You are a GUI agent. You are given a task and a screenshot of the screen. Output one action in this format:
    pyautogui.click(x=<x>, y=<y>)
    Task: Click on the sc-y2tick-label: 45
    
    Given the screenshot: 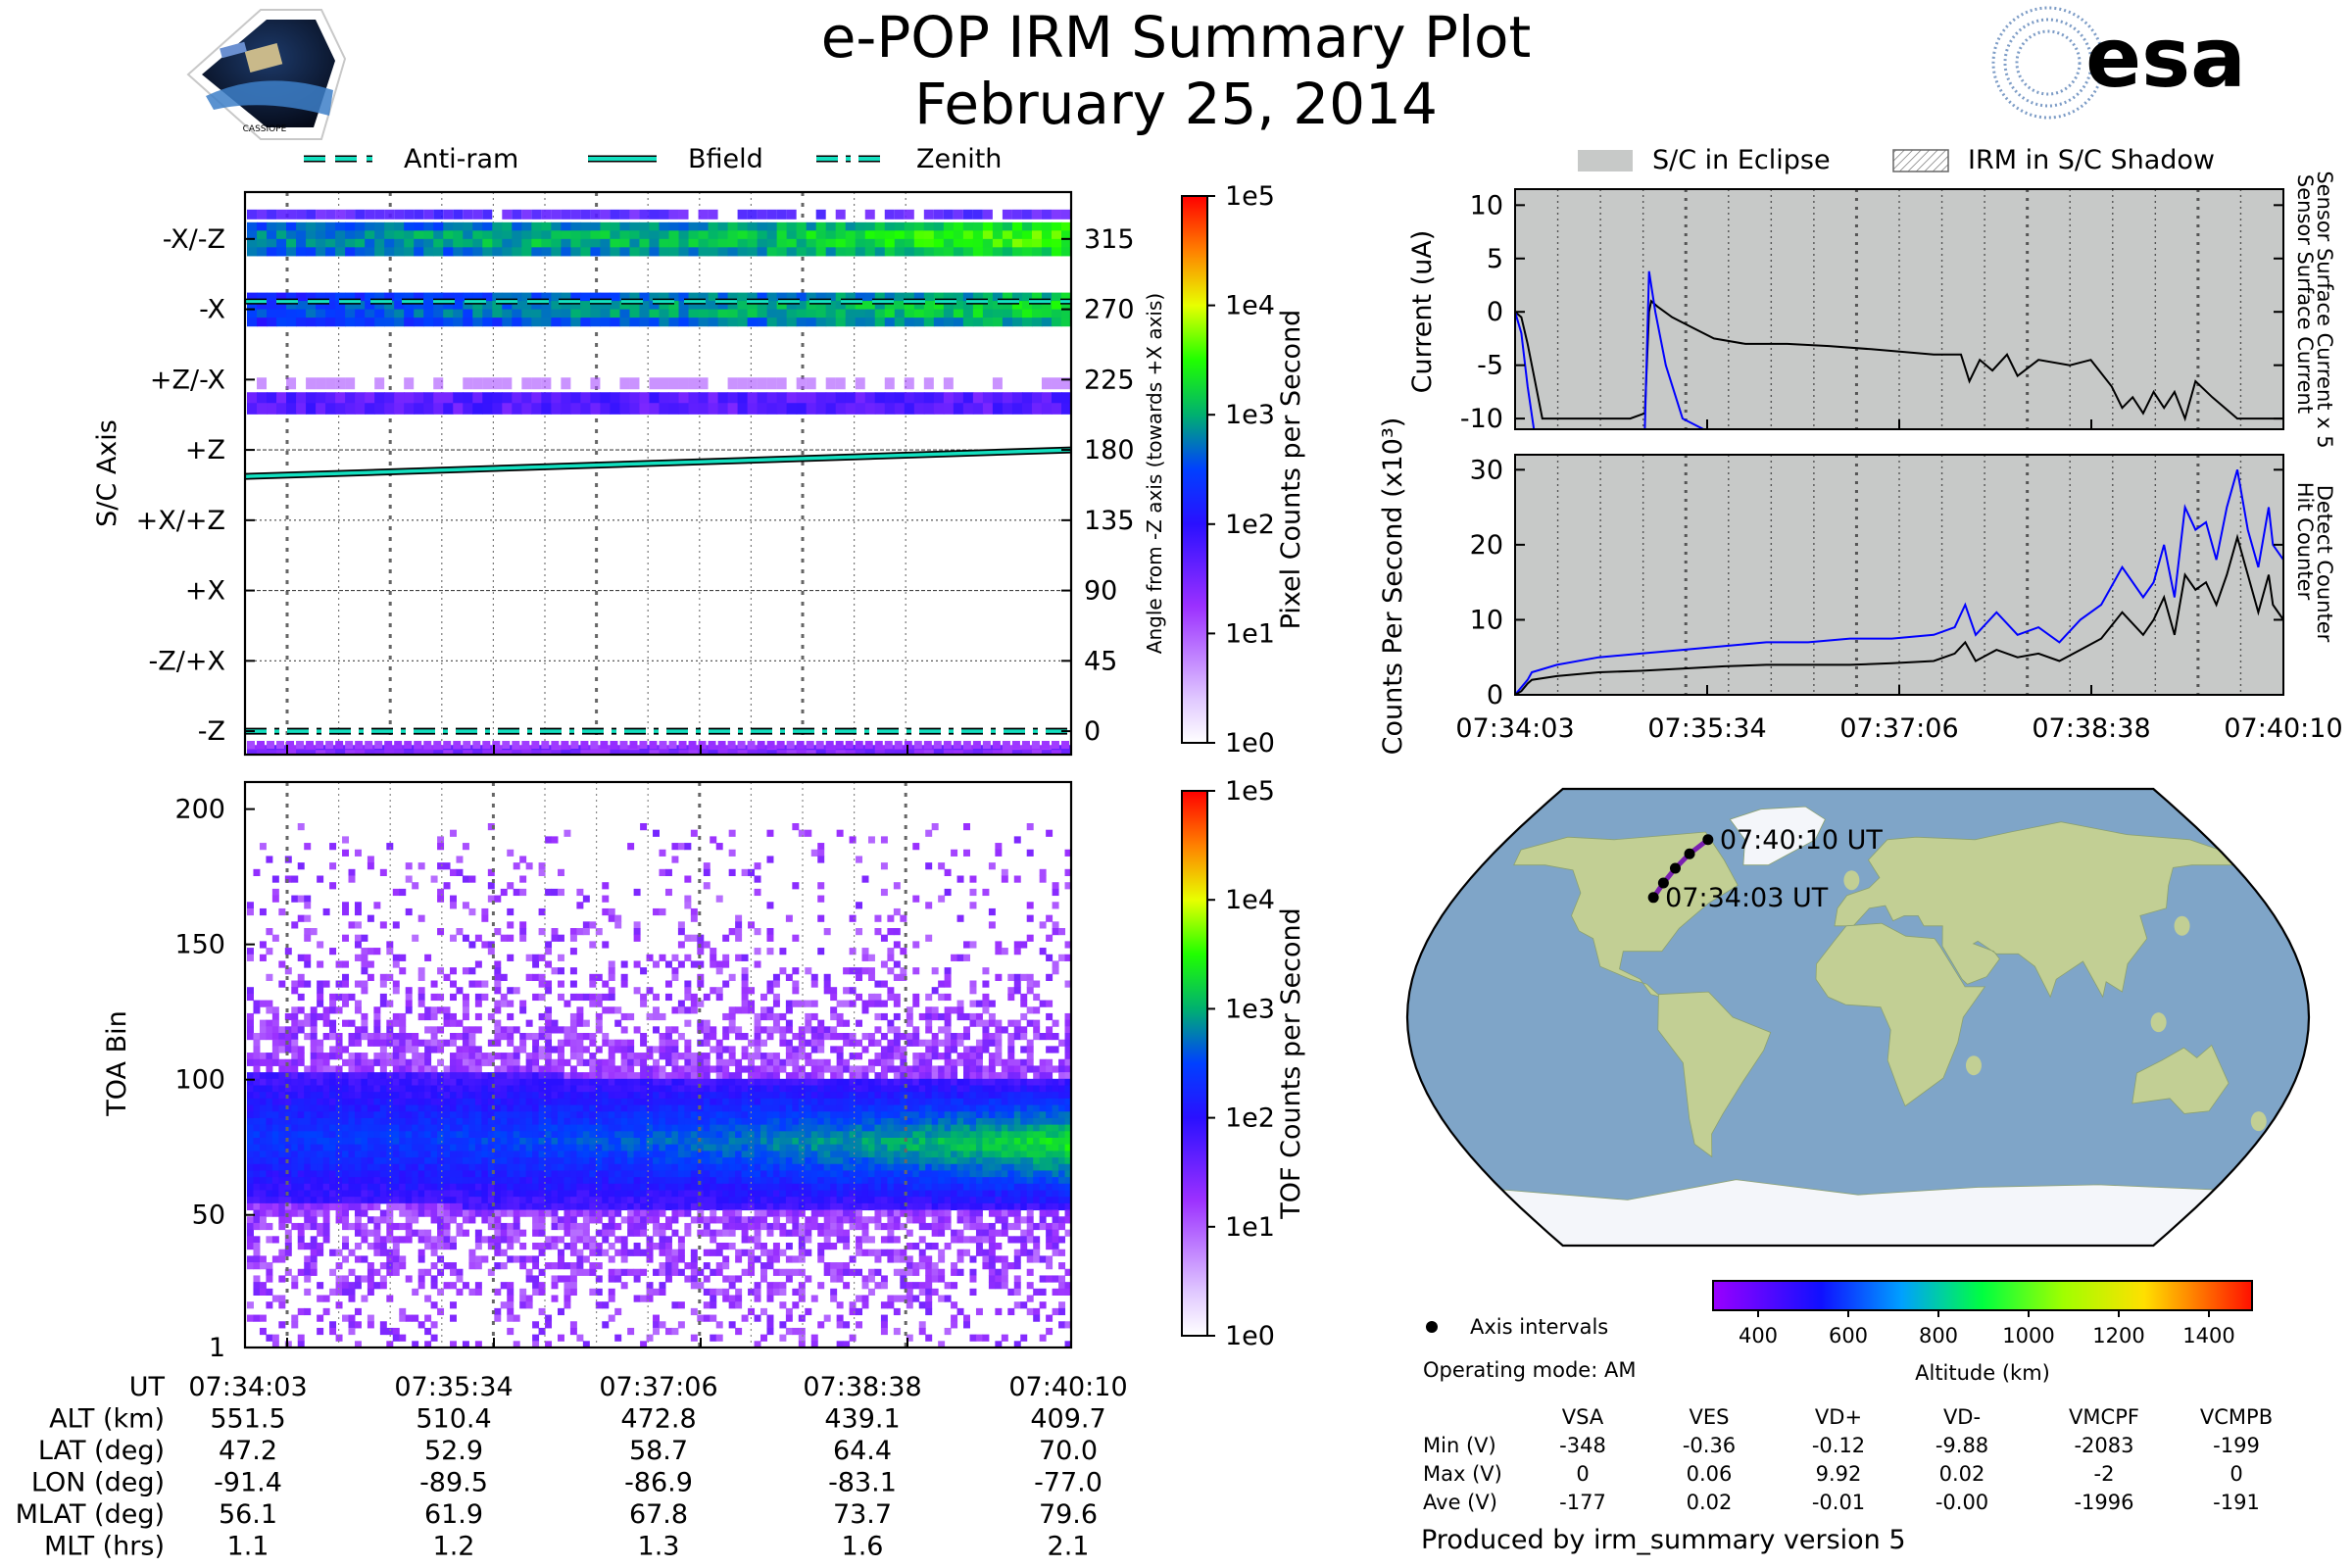 What is the action you would take?
    pyautogui.click(x=1100, y=661)
    